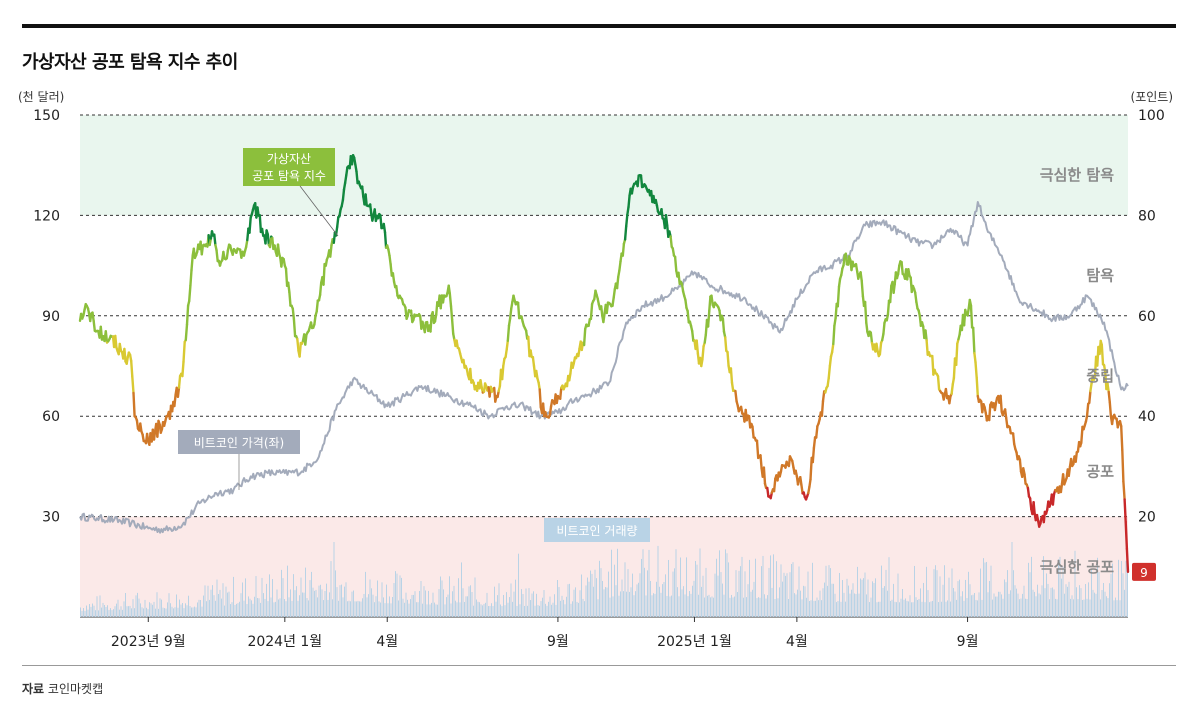 This screenshot has height=717, width=1201. What do you see at coordinates (1147, 417) in the screenshot?
I see `right-tick-label: 40` at bounding box center [1147, 417].